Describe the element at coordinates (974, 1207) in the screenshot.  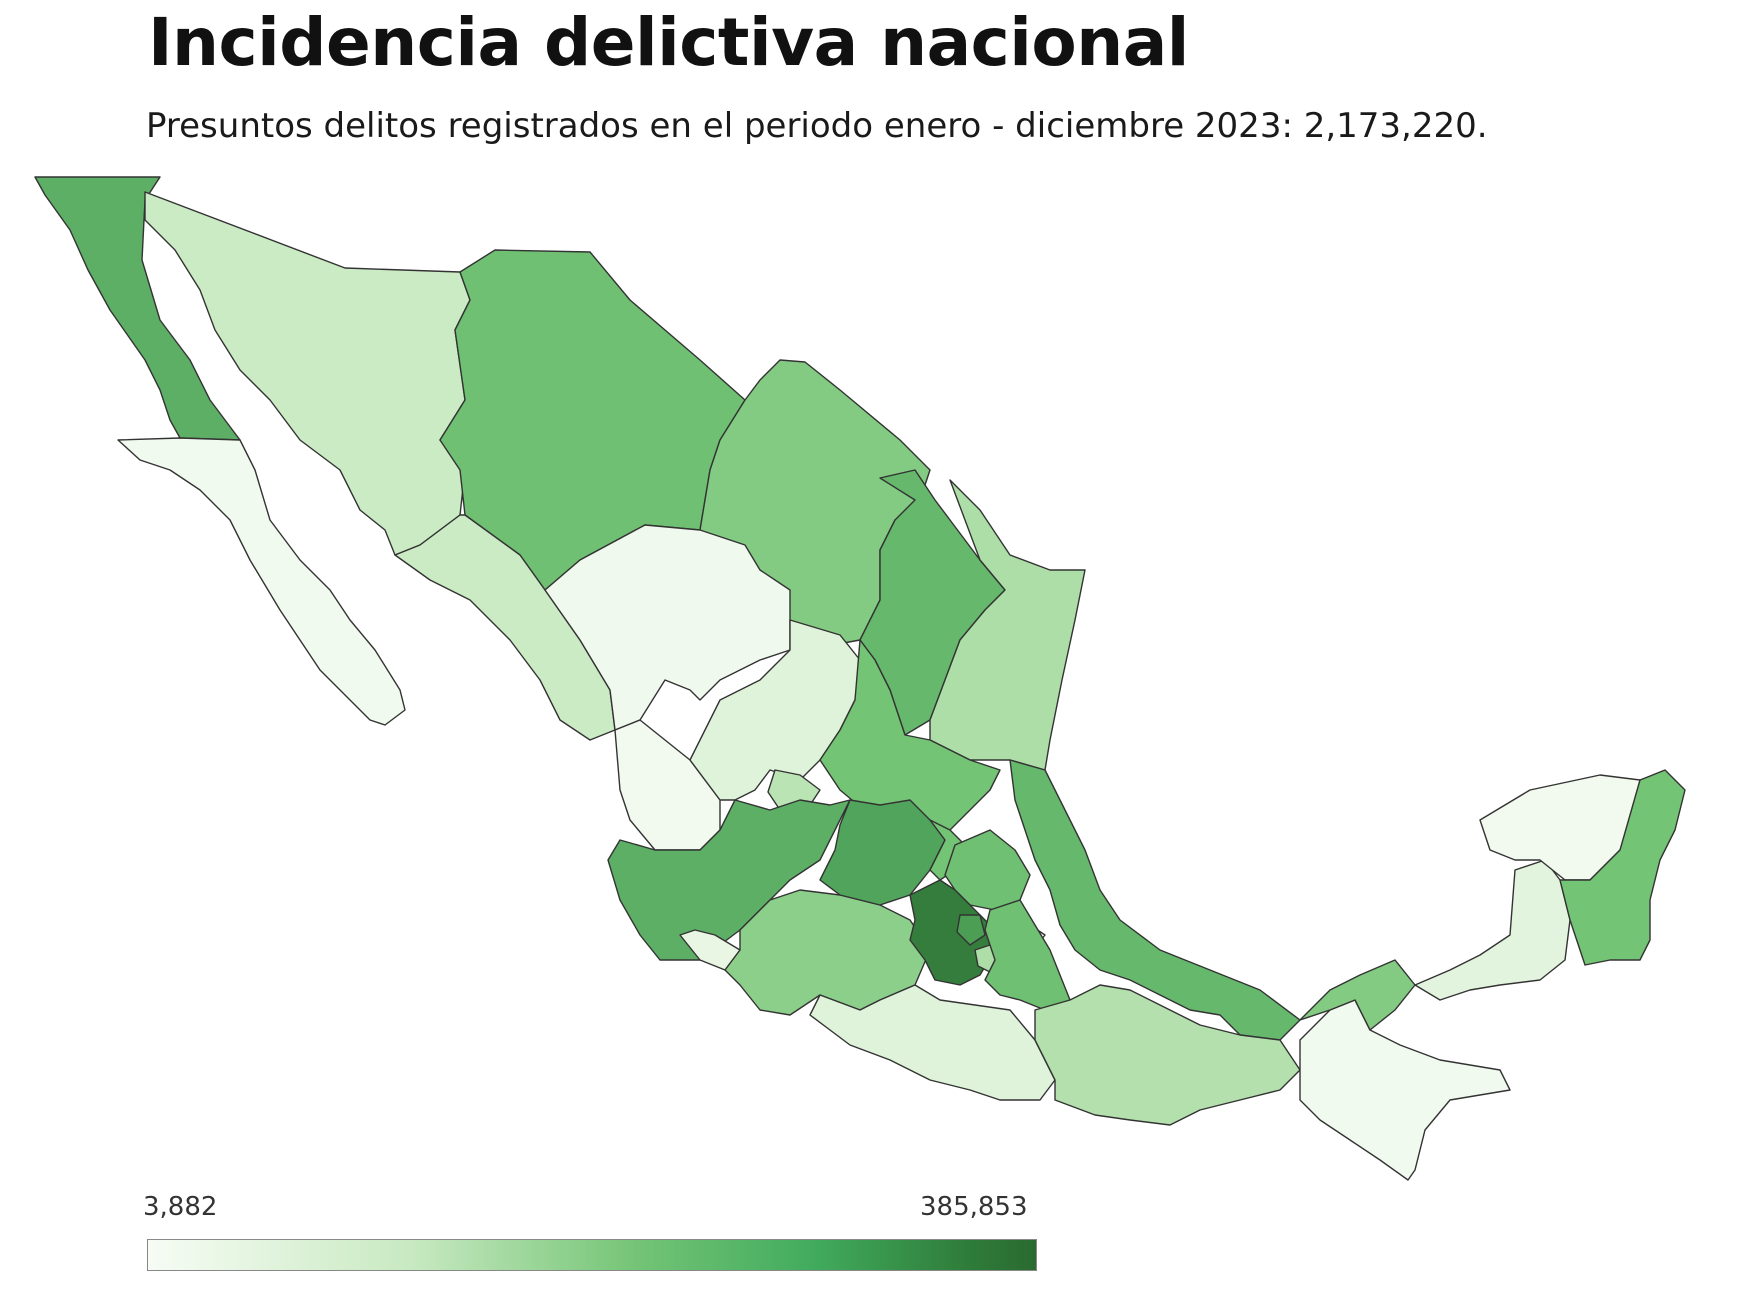
I see `legend-max-label: 385,853` at that location.